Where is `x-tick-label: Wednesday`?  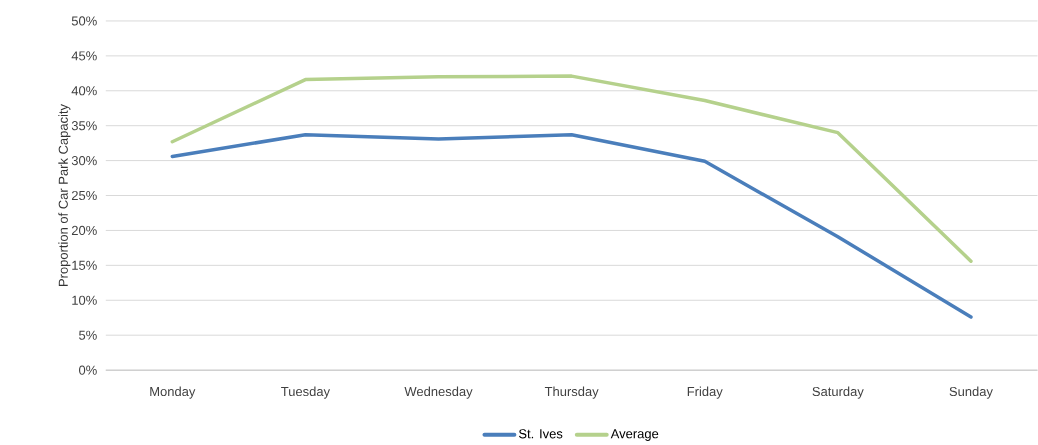 x-tick-label: Wednesday is located at coordinates (438, 392).